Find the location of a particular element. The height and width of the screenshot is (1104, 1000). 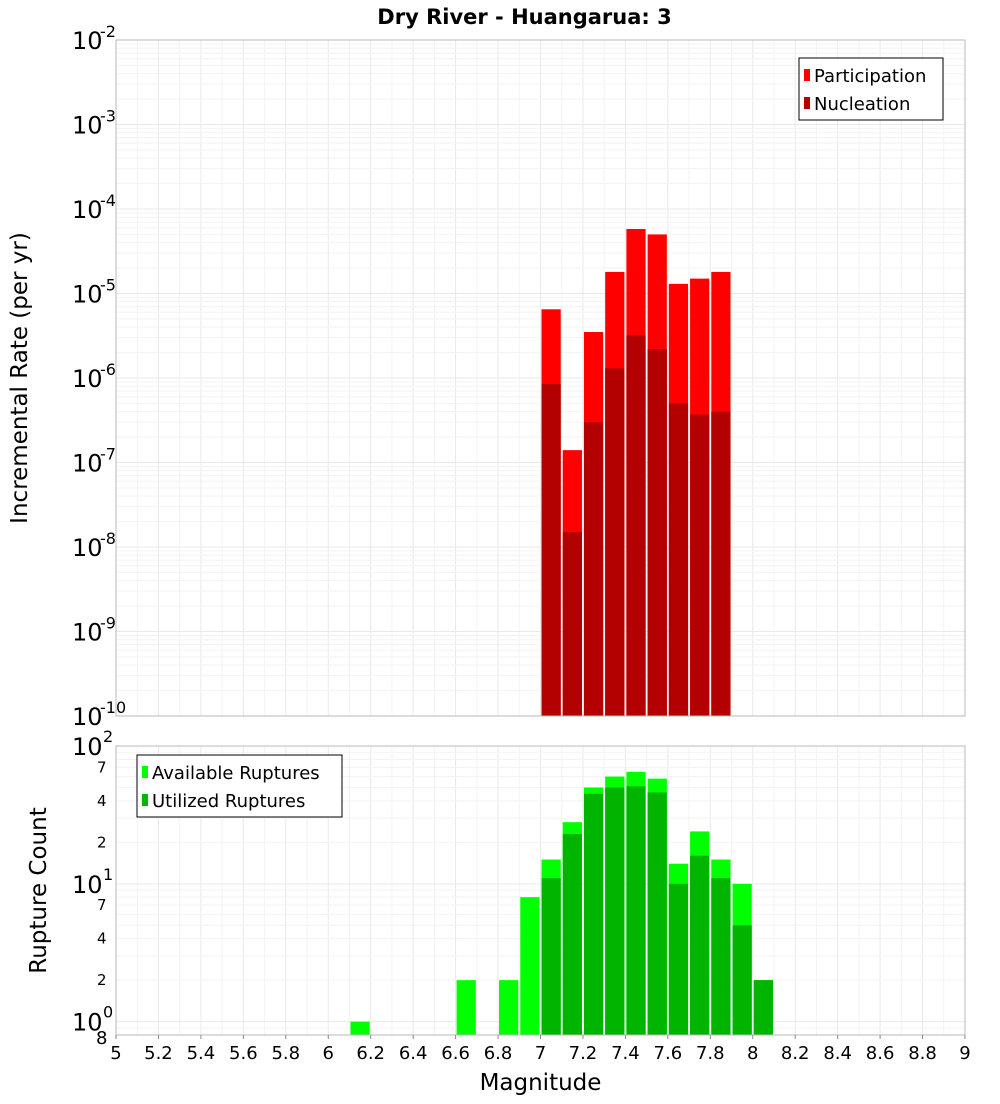

x-tick-label: 6.6 is located at coordinates (455, 1053).